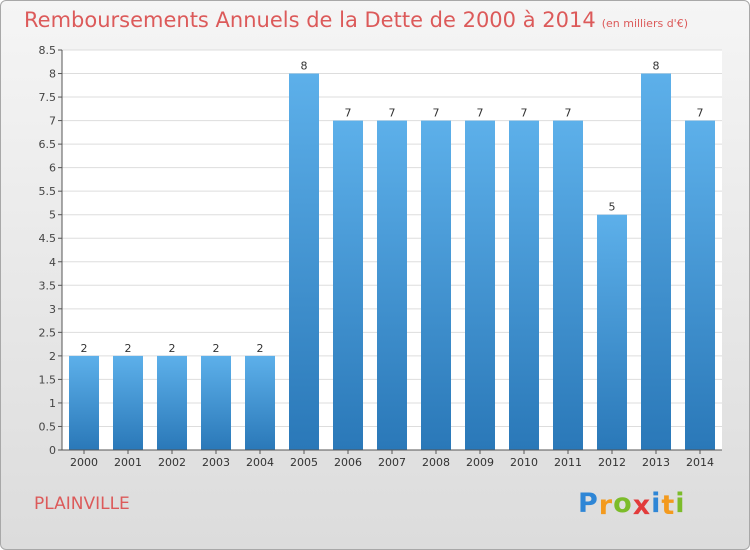 The width and height of the screenshot is (750, 550). What do you see at coordinates (84, 462) in the screenshot?
I see `x-tick-label: 2000` at bounding box center [84, 462].